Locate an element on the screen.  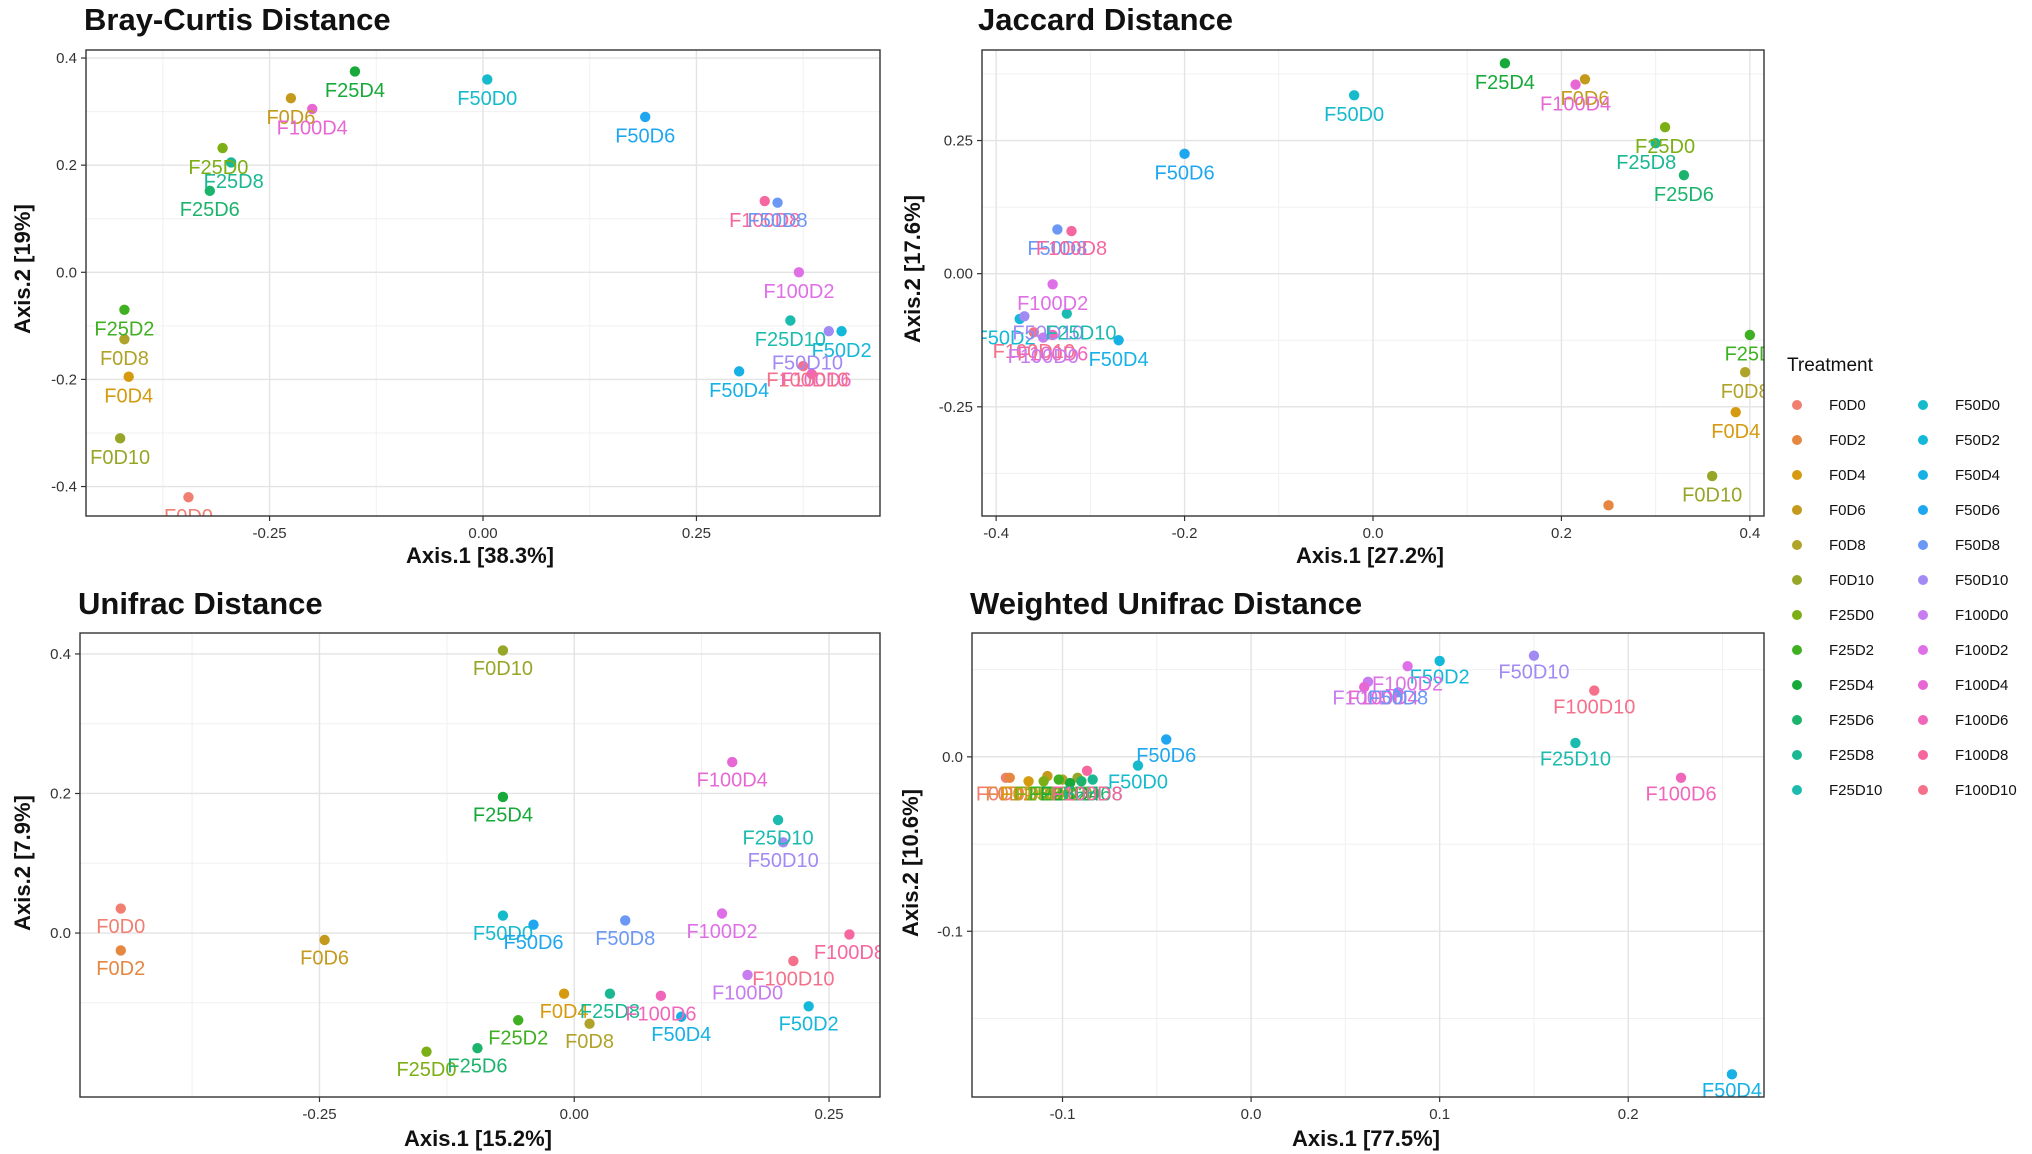
bray-curtis-point-f50d4 is located at coordinates (739, 371).